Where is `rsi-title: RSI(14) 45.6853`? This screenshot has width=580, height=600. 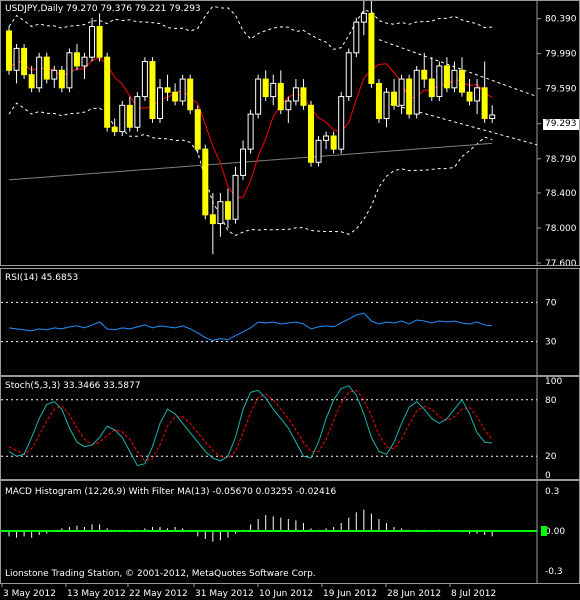 rsi-title: RSI(14) 45.6853 is located at coordinates (42, 278).